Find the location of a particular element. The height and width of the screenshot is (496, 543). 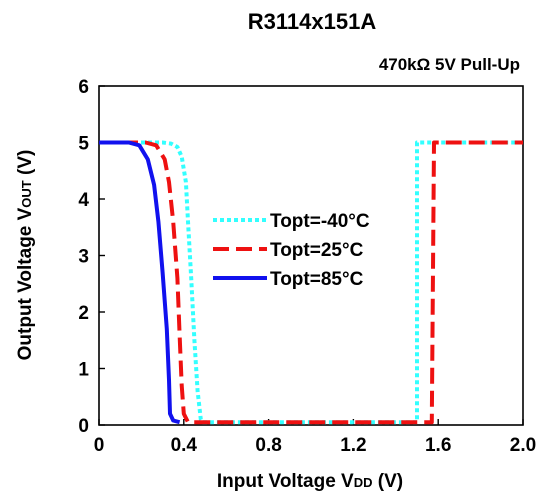

x-tick-label: 0.8 is located at coordinates (268, 445).